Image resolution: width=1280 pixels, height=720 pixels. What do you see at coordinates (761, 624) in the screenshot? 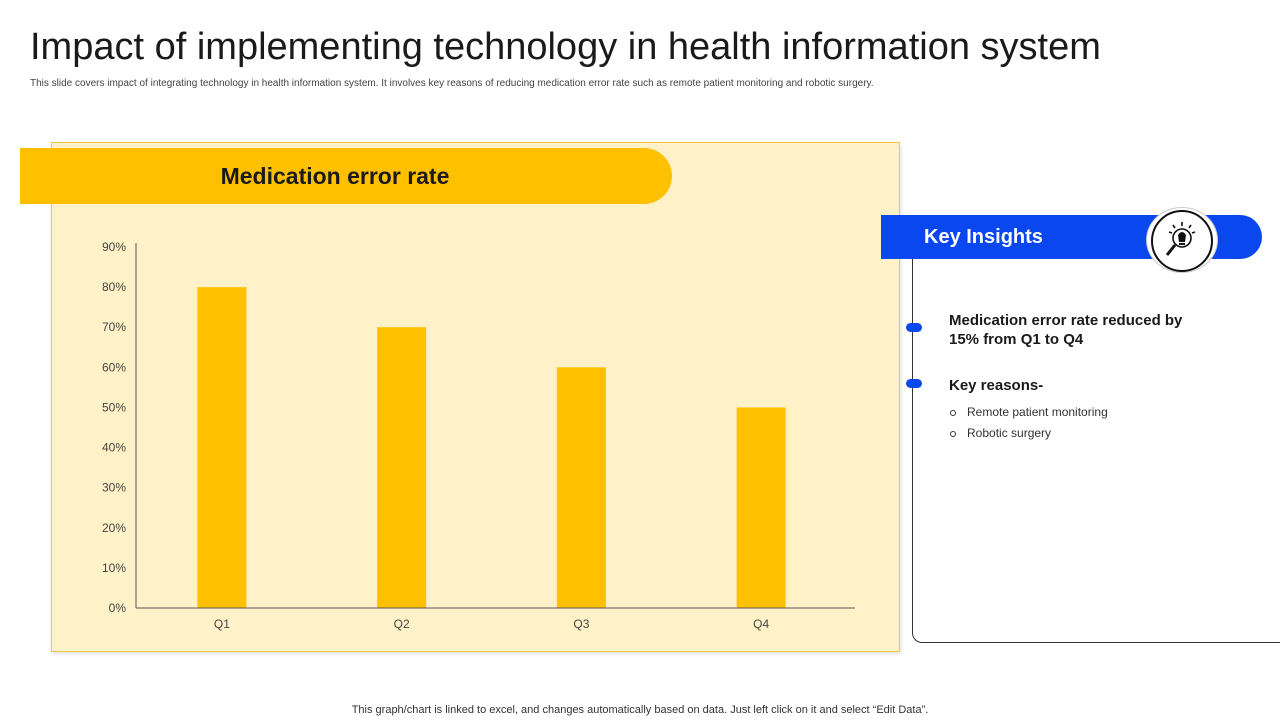
I see `x-tick-label: Q4` at bounding box center [761, 624].